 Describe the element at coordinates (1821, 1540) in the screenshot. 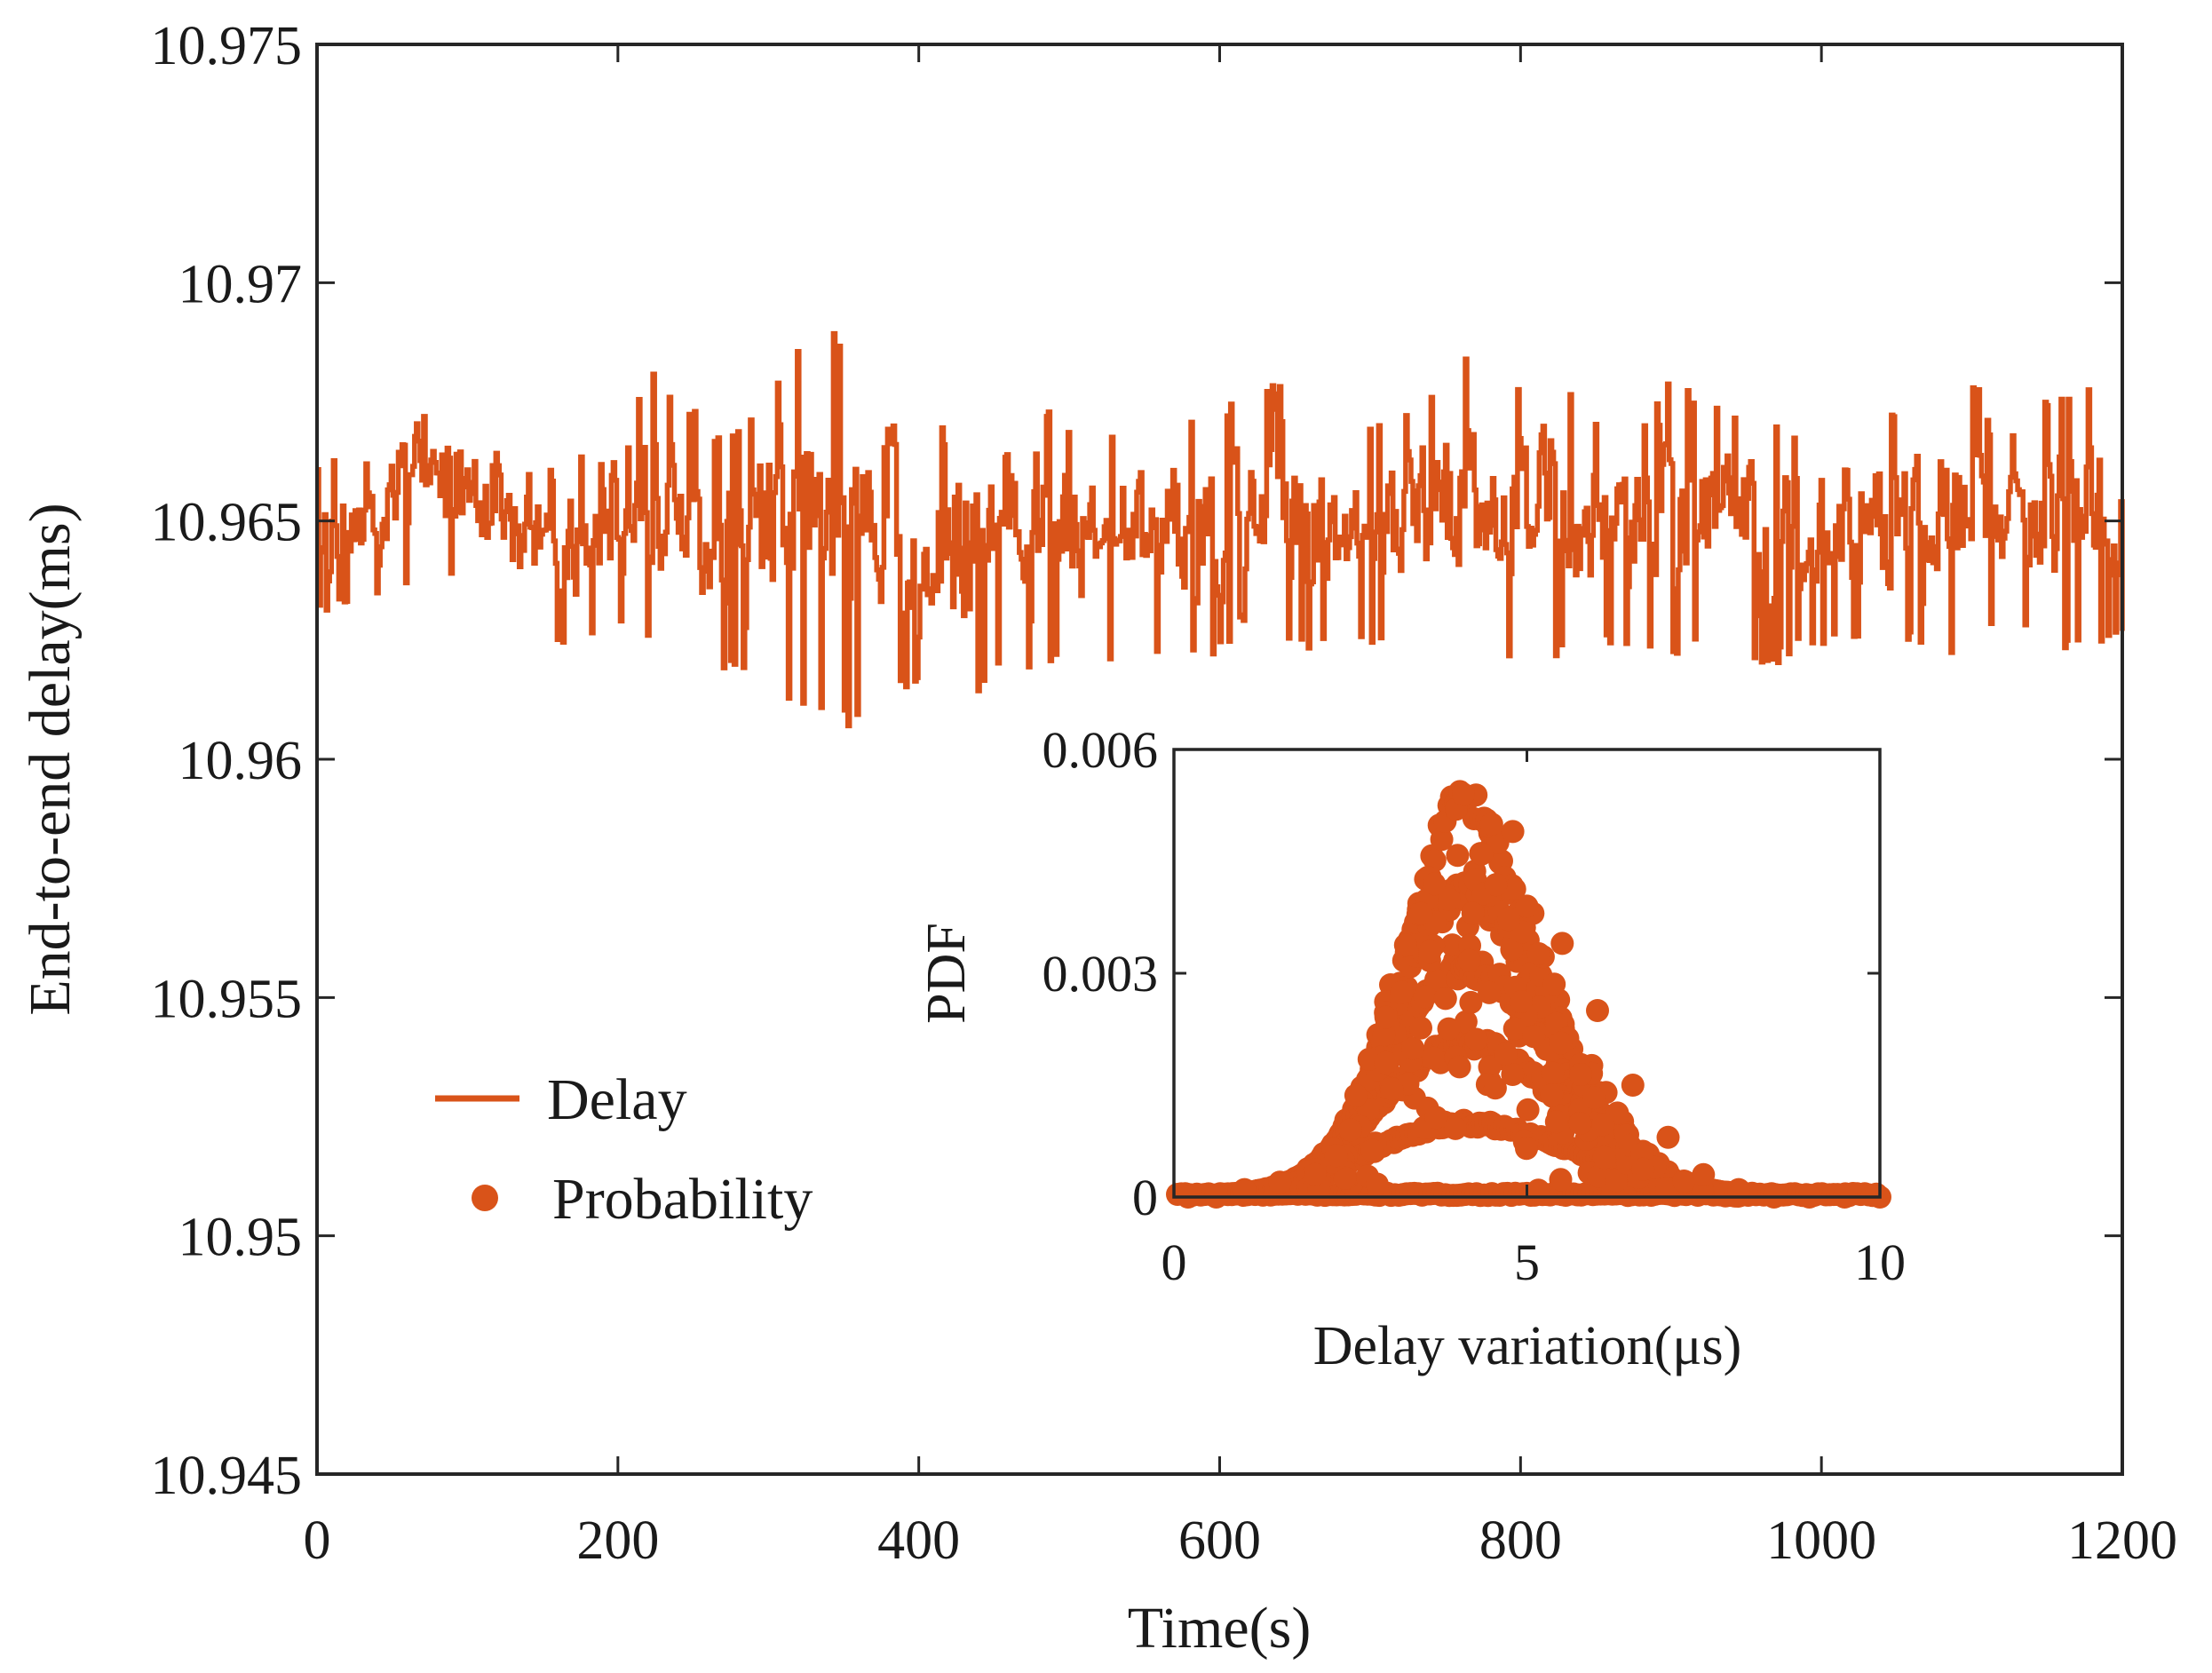

I see `x-tick-label: 1000` at that location.